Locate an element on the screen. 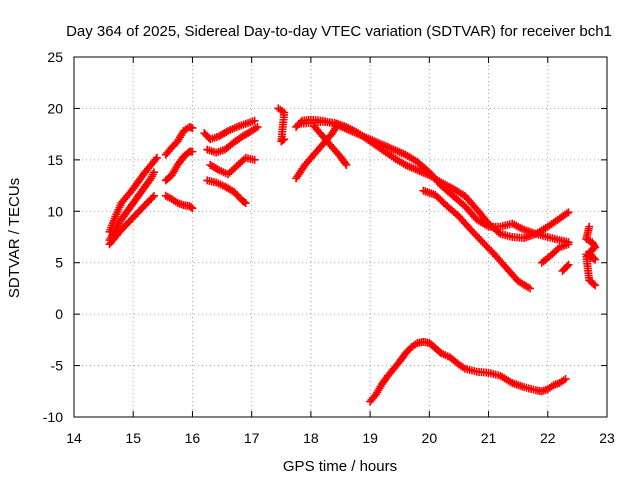 The image size is (640, 480). series-arc-a3 is located at coordinates (131, 220).